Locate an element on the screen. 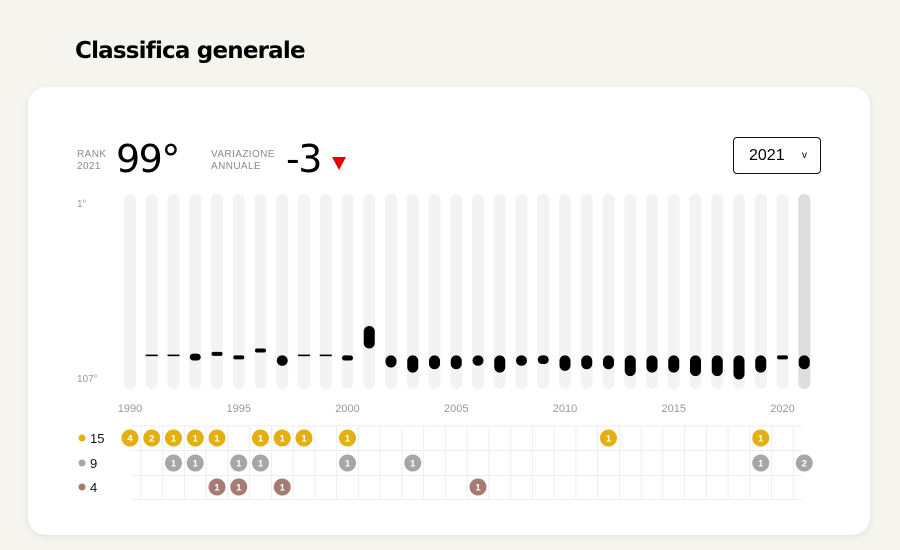  y-tick-label-top: 1° is located at coordinates (82, 204).